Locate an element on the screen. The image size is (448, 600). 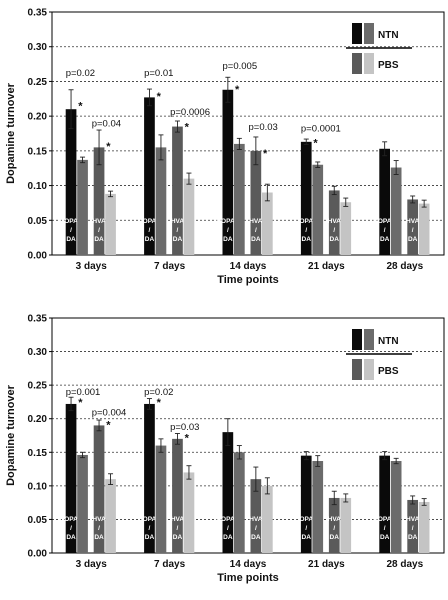
p-value-label: p=0.001 is located at coordinates (83, 392).